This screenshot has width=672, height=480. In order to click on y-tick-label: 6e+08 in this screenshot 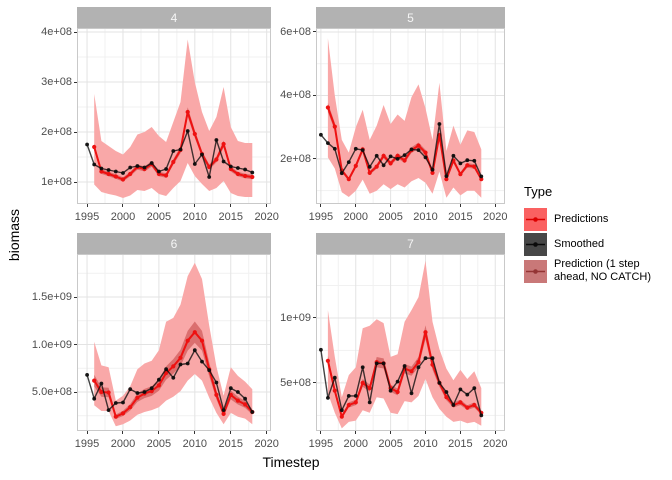, I will do `click(295, 31)`.